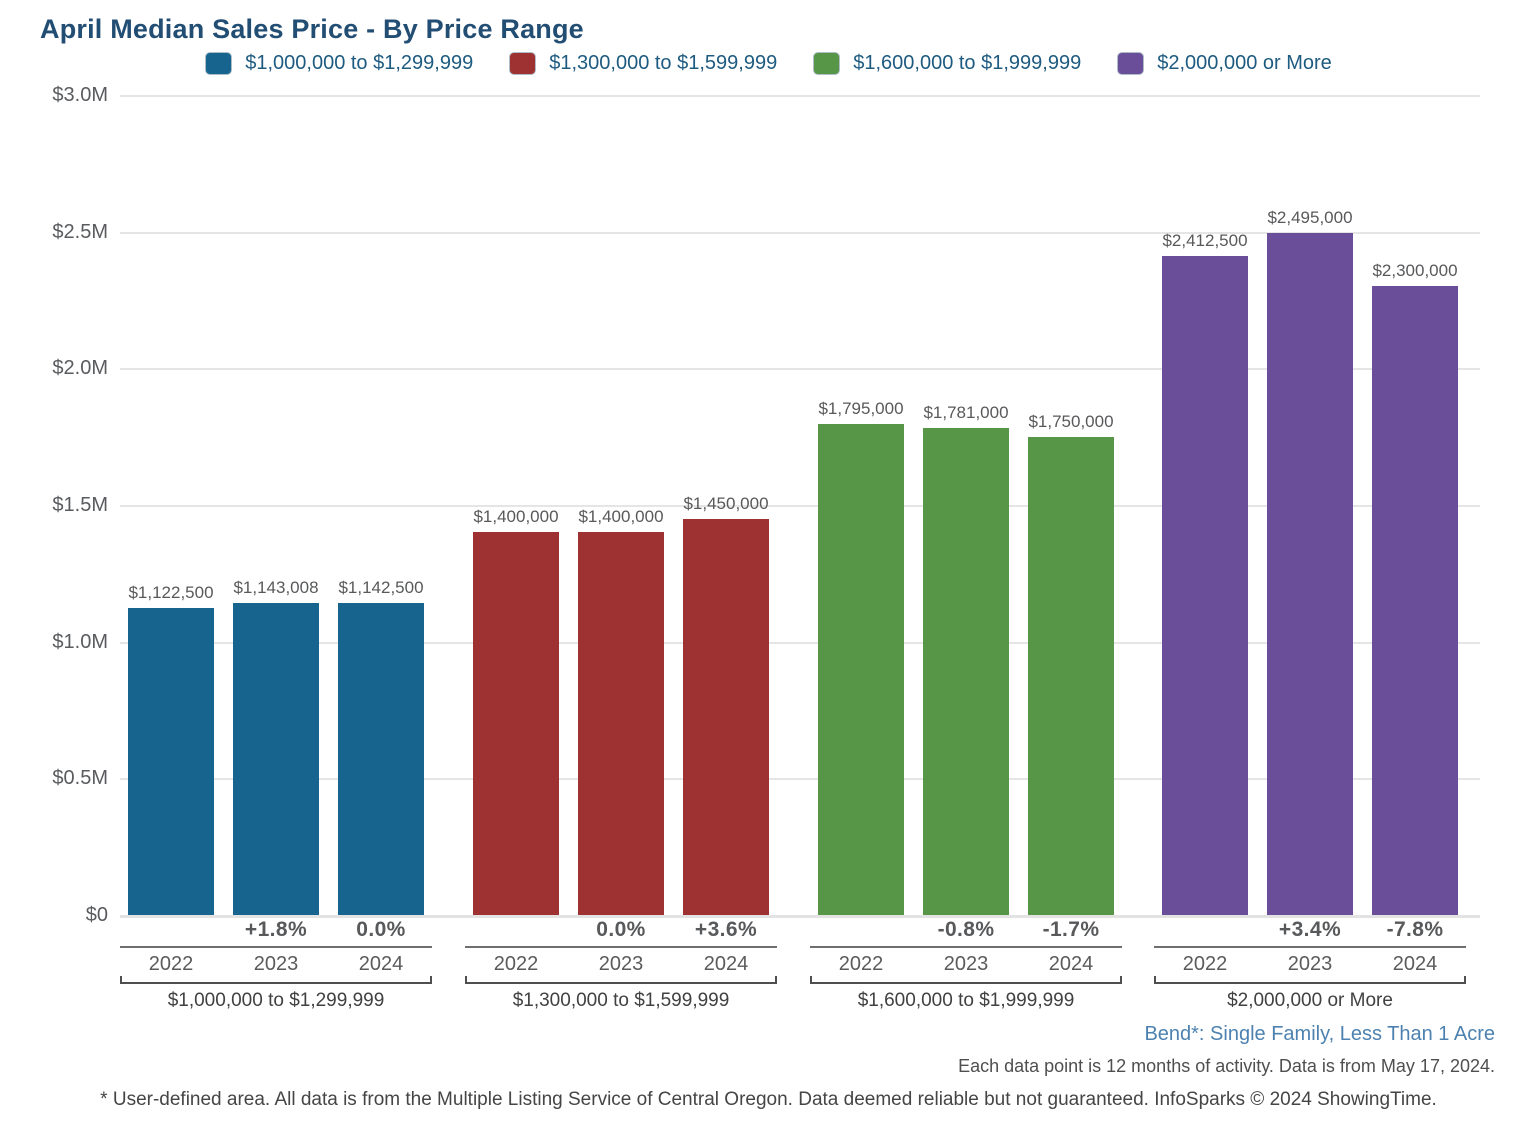 This screenshot has width=1537, height=1138. I want to click on bar-value-label: $2,300,000, so click(1415, 271).